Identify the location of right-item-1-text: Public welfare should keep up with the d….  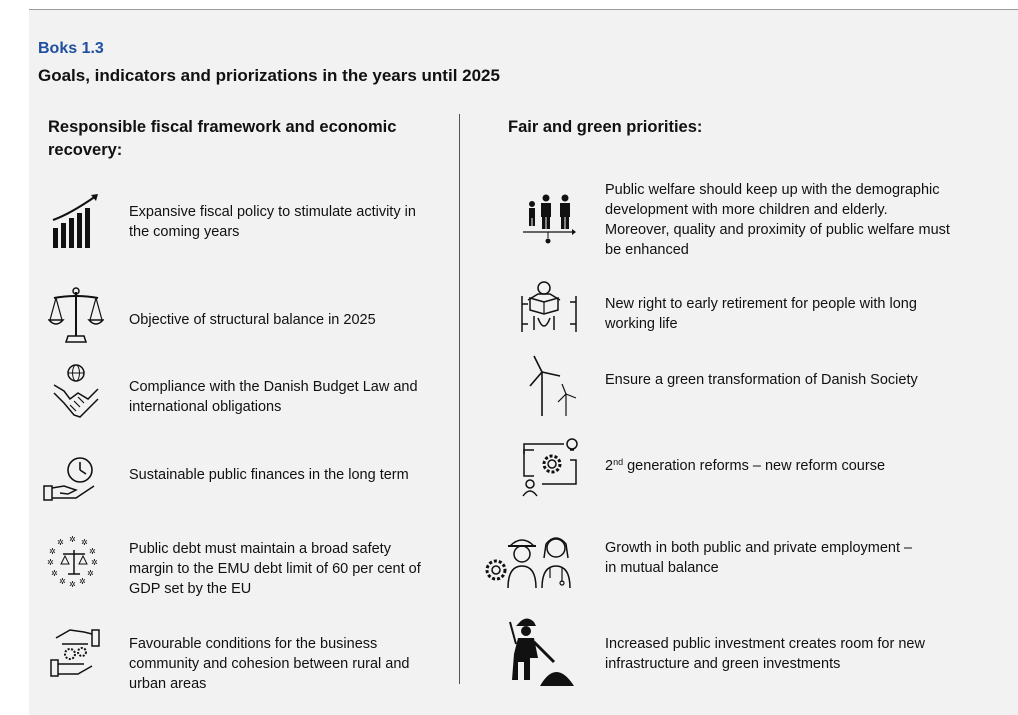
(777, 220).